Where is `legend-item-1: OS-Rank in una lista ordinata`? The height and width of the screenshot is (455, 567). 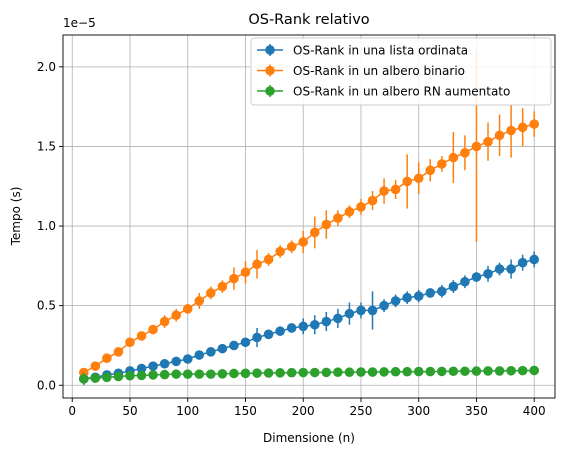
legend-item-1: OS-Rank in una lista ordinata is located at coordinates (362, 51).